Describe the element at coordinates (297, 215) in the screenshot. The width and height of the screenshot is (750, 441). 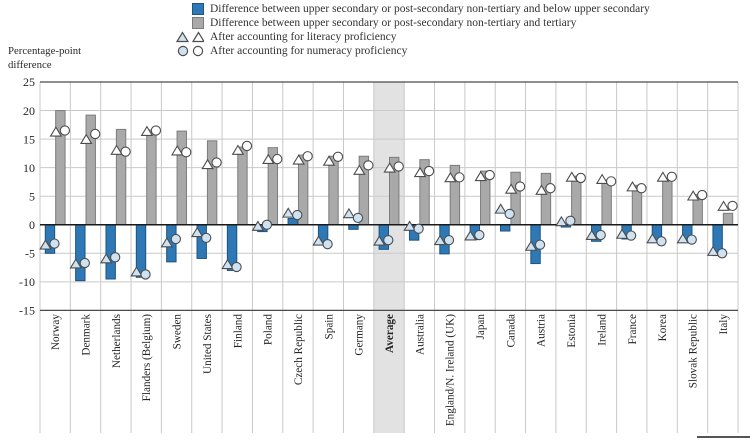
I see `marker-numeracy-below-Czech Republic` at that location.